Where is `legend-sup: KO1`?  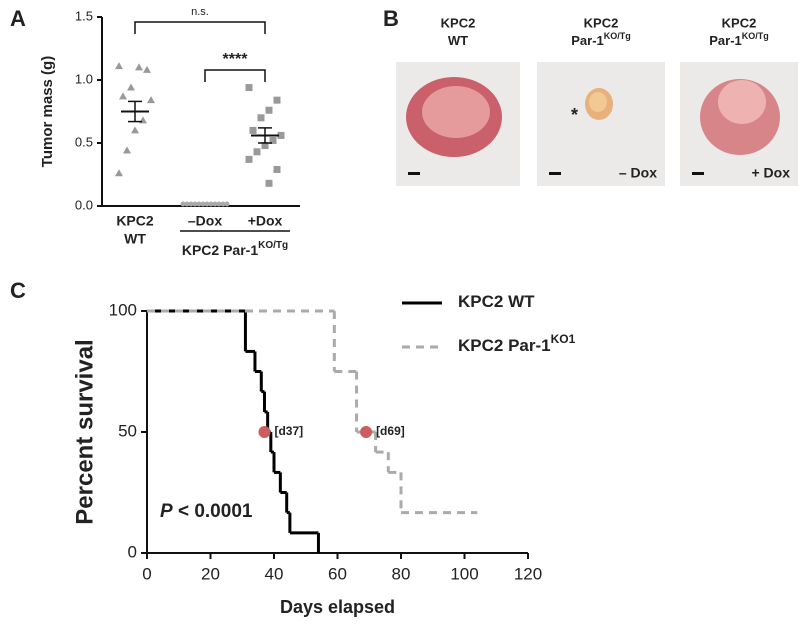 legend-sup: KO1 is located at coordinates (563, 339).